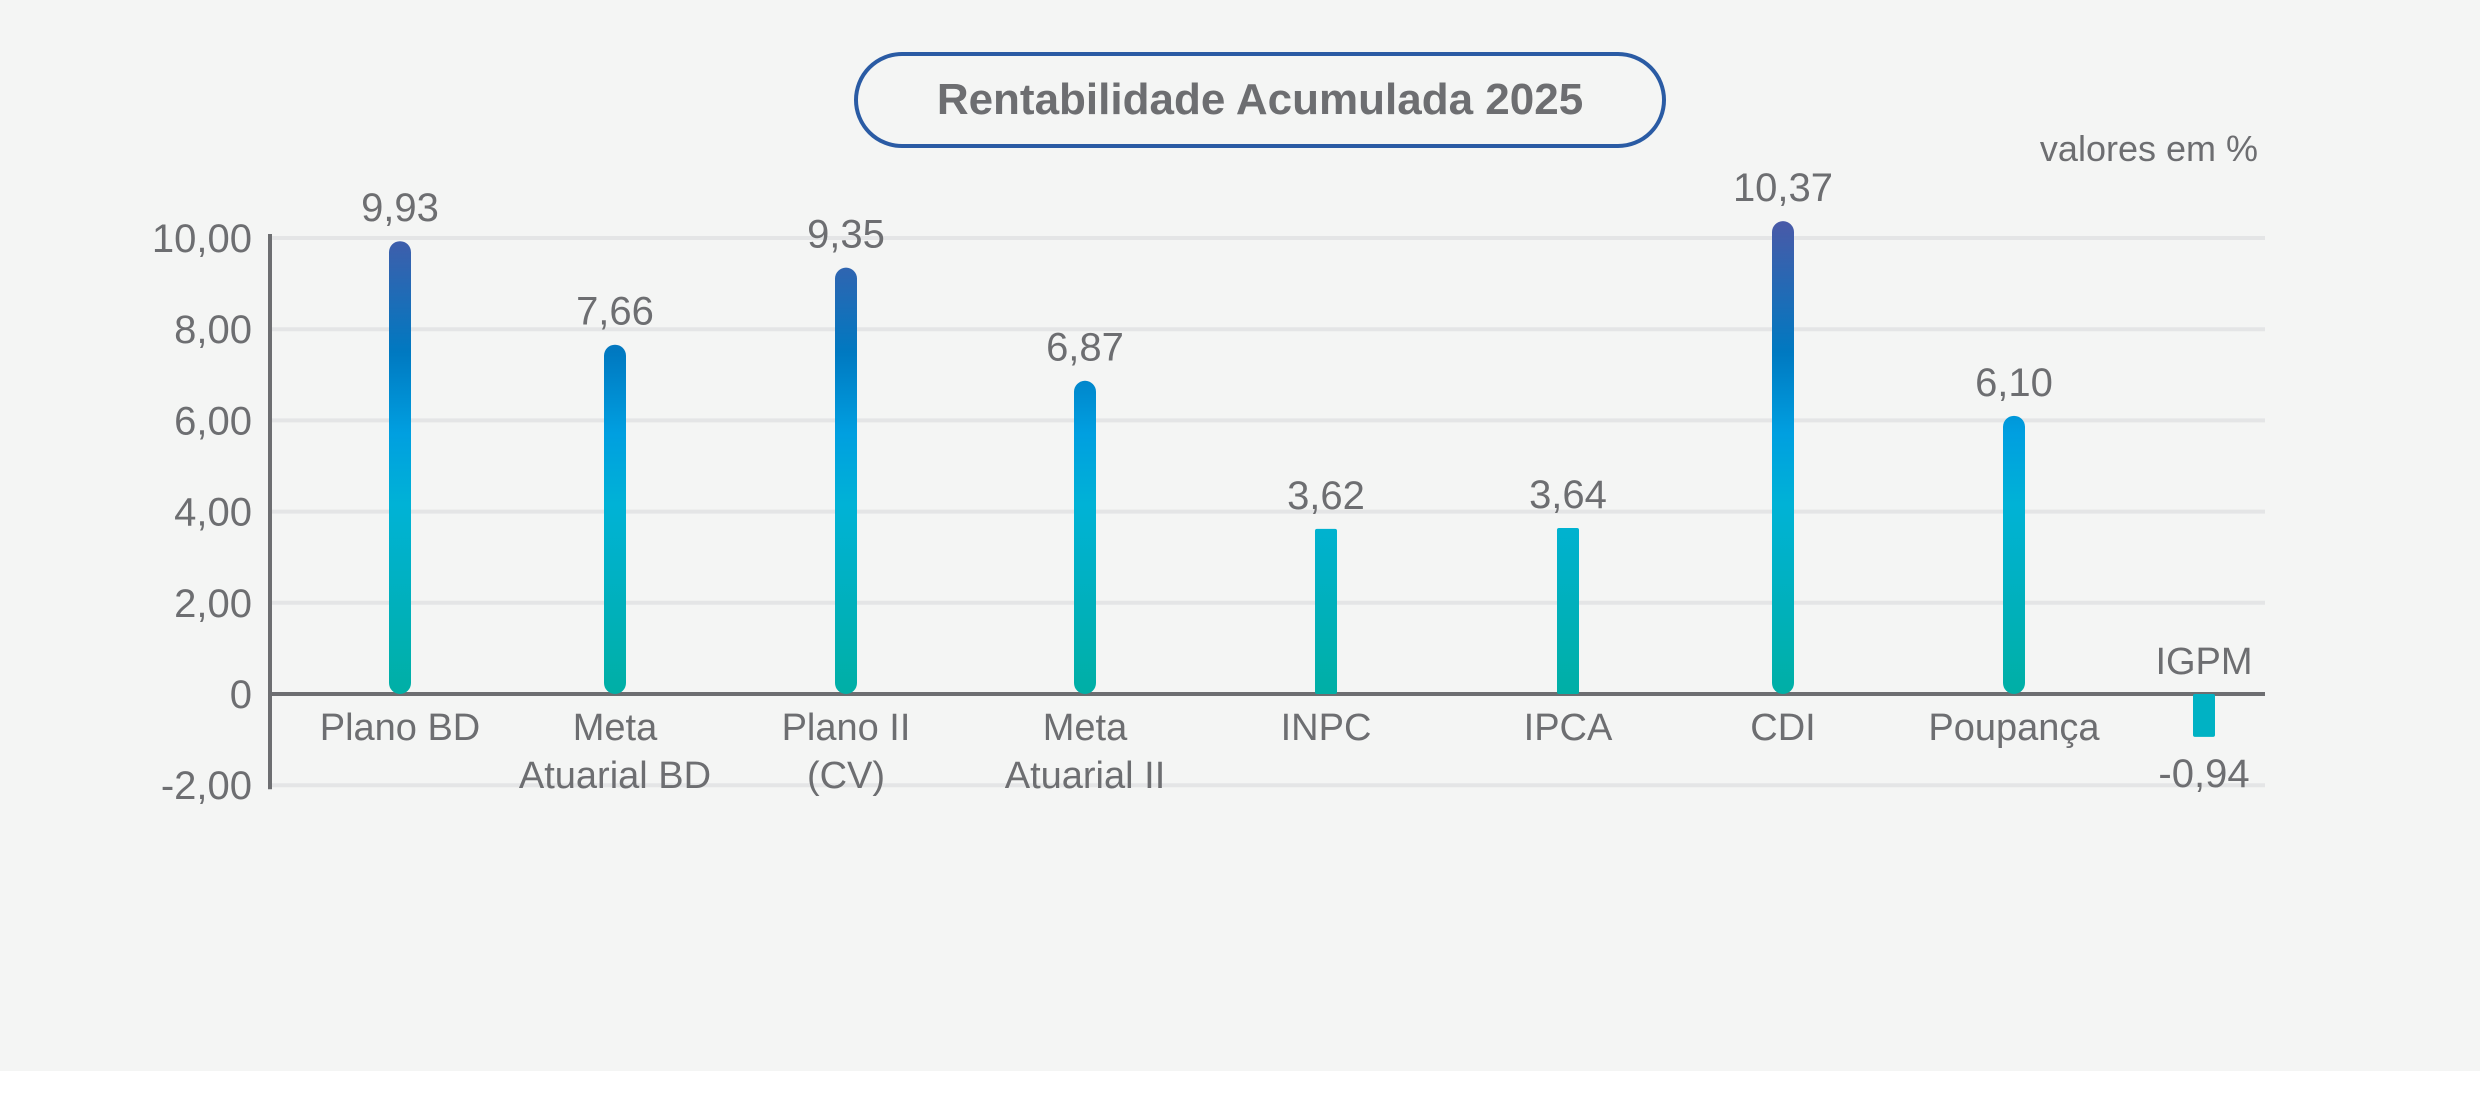  What do you see at coordinates (241, 695) in the screenshot?
I see `y-tick-label: 0` at bounding box center [241, 695].